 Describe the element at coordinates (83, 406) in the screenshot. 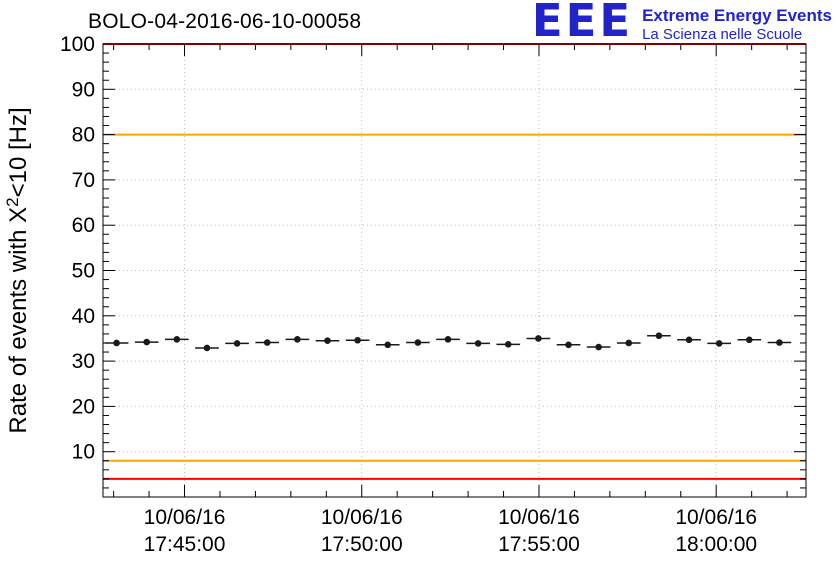

I see `svg-text: 20` at that location.